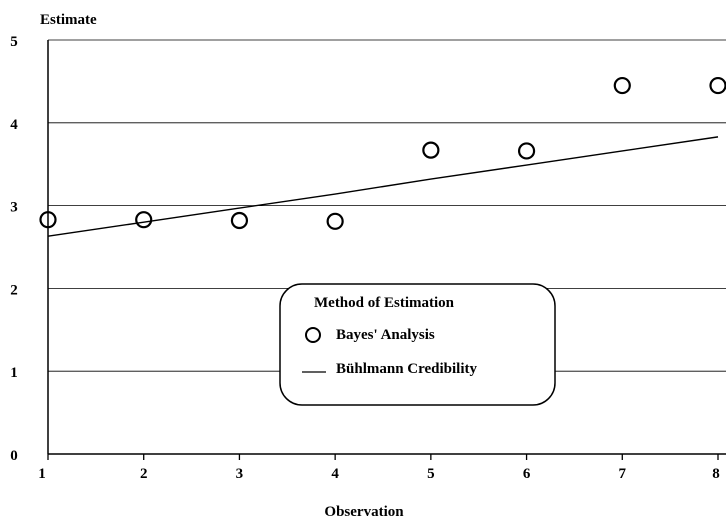  Describe the element at coordinates (14, 249) in the screenshot. I see `y-tick-labels: 0 1 2 3 4 5` at that location.